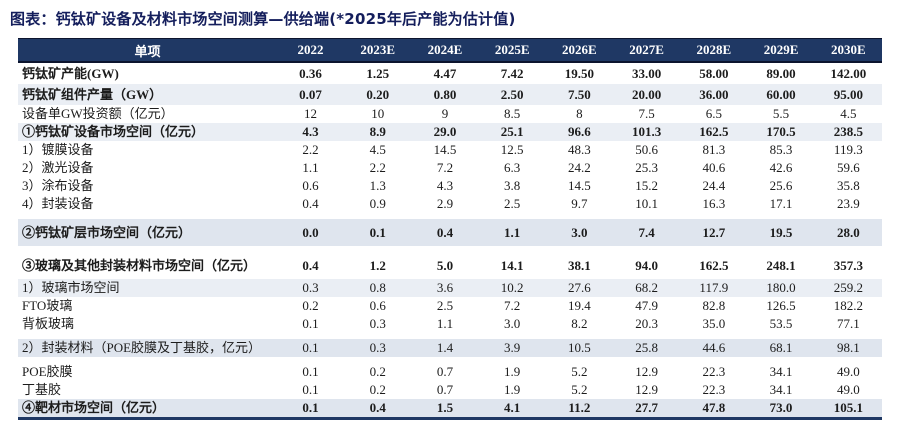  I want to click on value-cell: 34.1, so click(781, 390).